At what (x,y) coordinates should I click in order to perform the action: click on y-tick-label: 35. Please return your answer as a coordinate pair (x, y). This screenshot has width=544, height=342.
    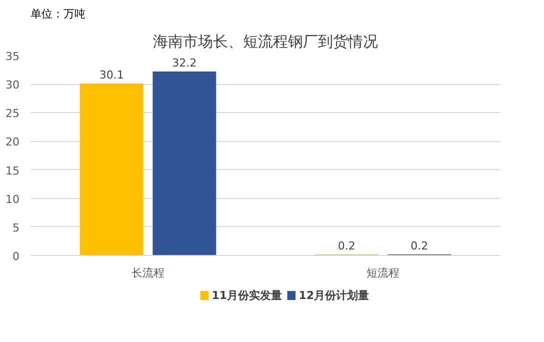
    Looking at the image, I should click on (13, 56).